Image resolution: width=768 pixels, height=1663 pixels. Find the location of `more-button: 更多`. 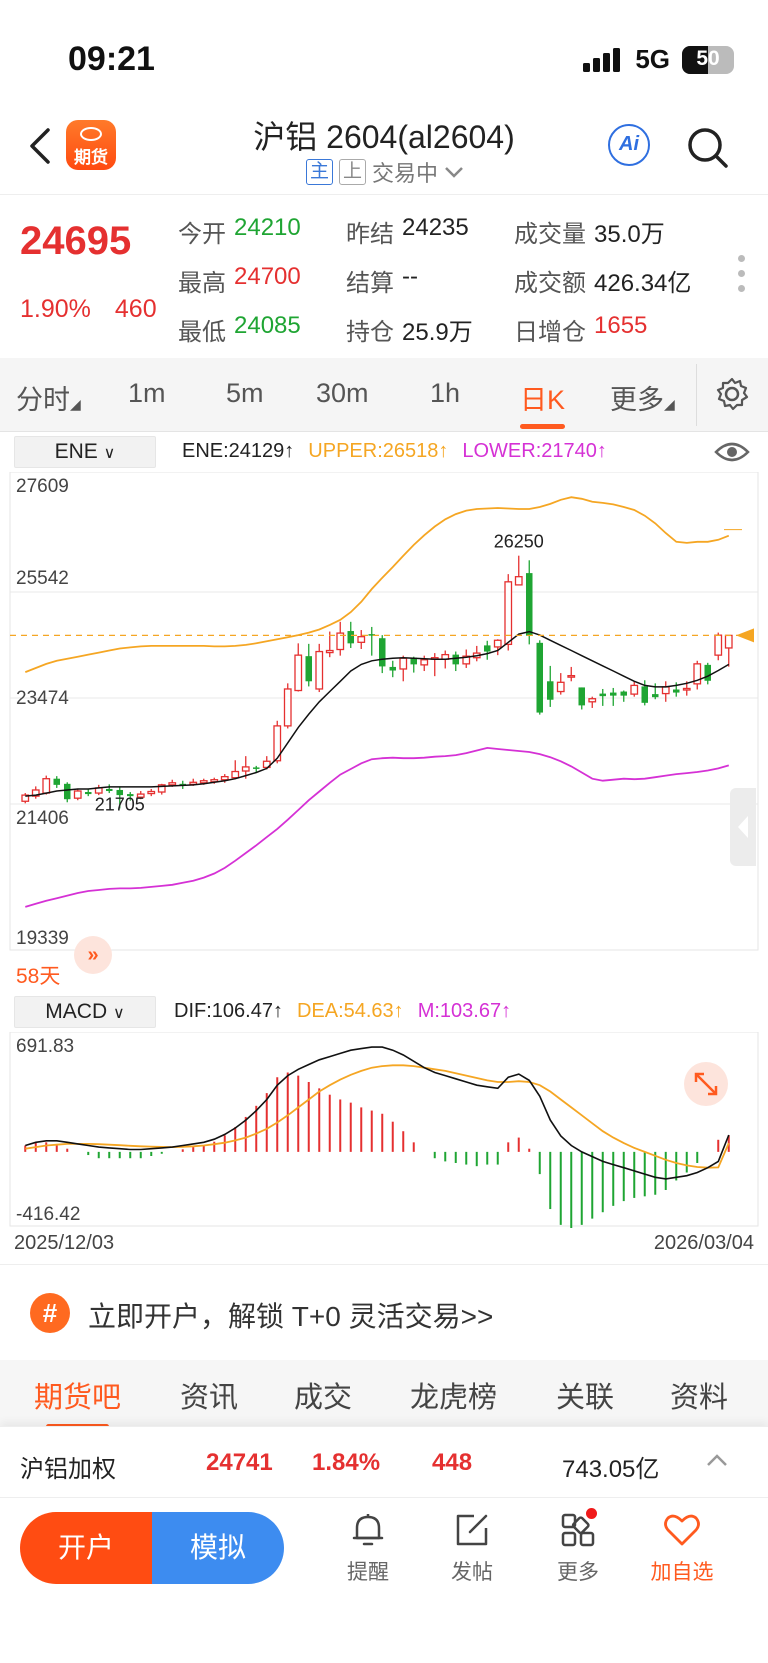

more-button: 更多 is located at coordinates (578, 1547).